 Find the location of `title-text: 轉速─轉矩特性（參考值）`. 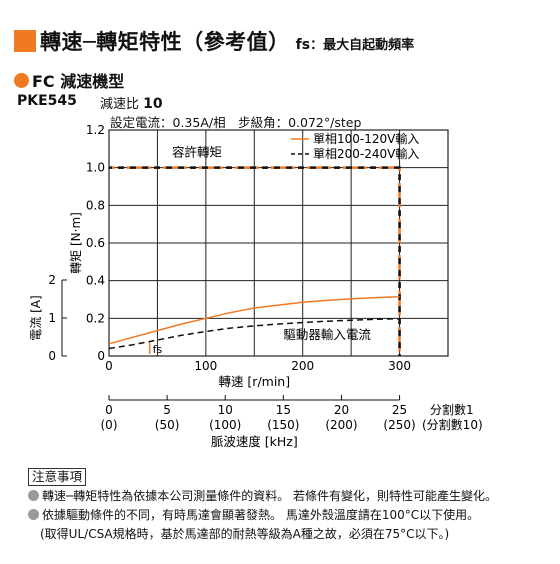

title-text: 轉速─轉矩特性（參考值） is located at coordinates (165, 42).